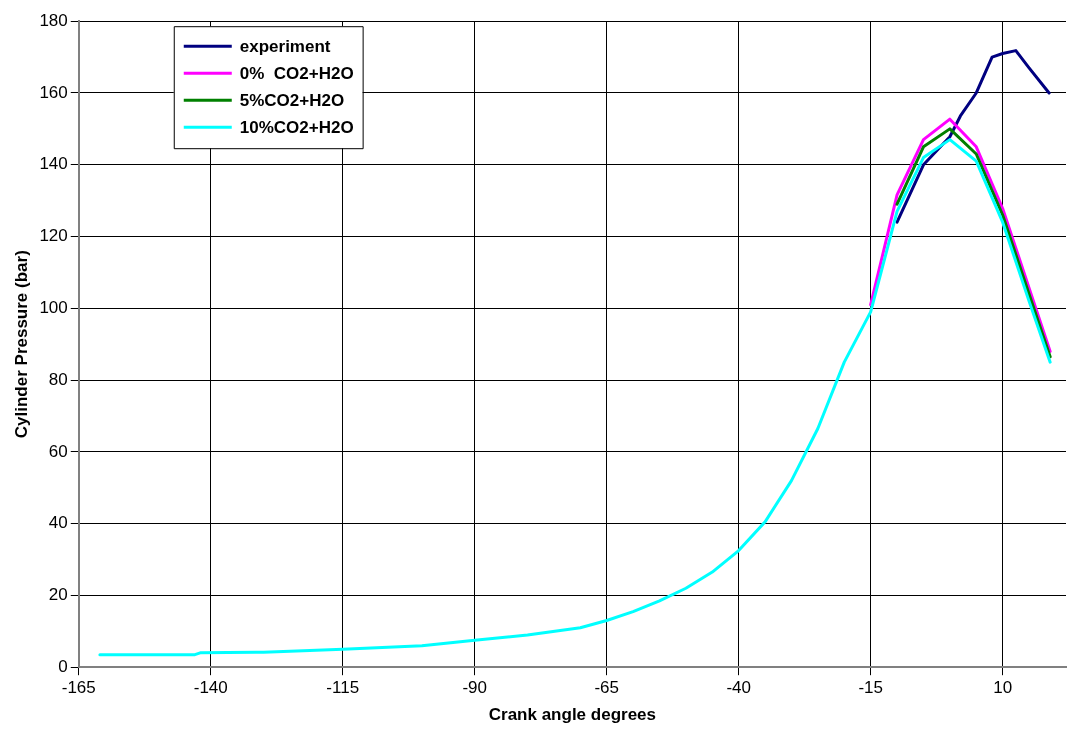  I want to click on legend-label: 5%CO2+H2O, so click(292, 100).